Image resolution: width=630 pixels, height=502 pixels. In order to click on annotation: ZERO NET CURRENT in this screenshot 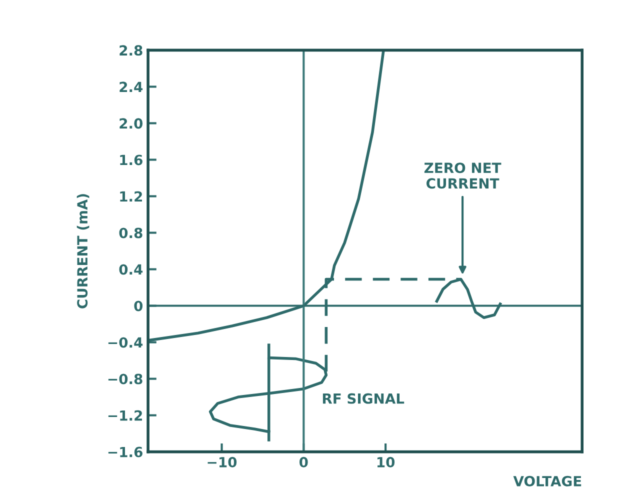, I will do `click(463, 175)`.